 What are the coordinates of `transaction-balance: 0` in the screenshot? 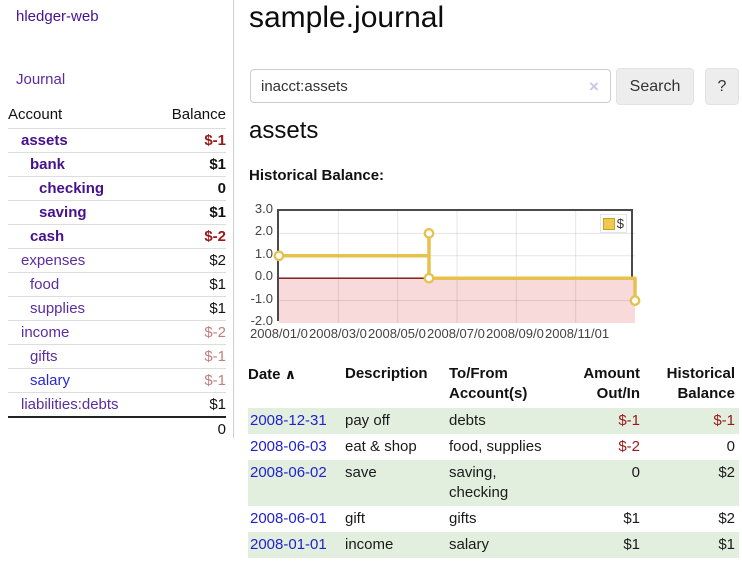 It's located at (730, 446).